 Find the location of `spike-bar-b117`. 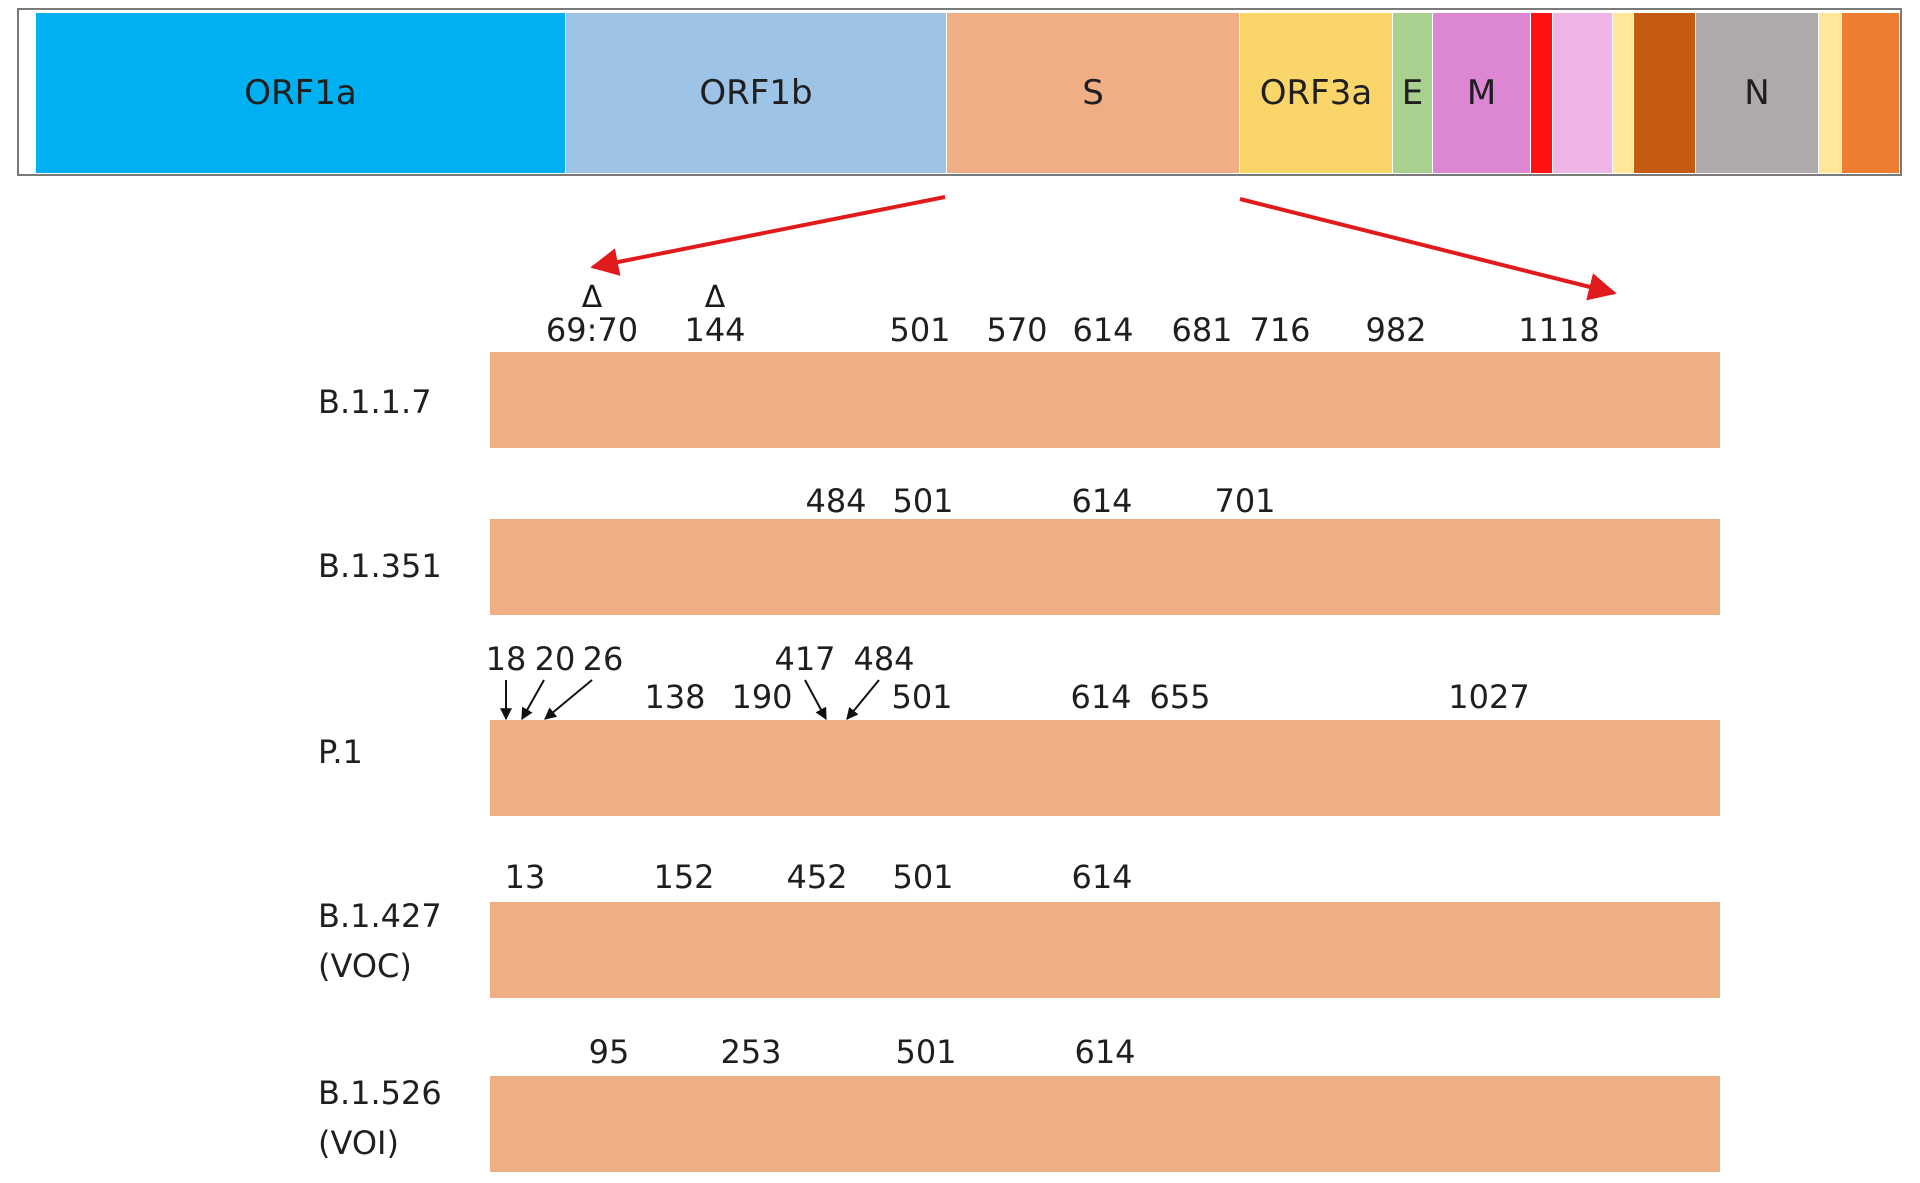

spike-bar-b117 is located at coordinates (1105, 400).